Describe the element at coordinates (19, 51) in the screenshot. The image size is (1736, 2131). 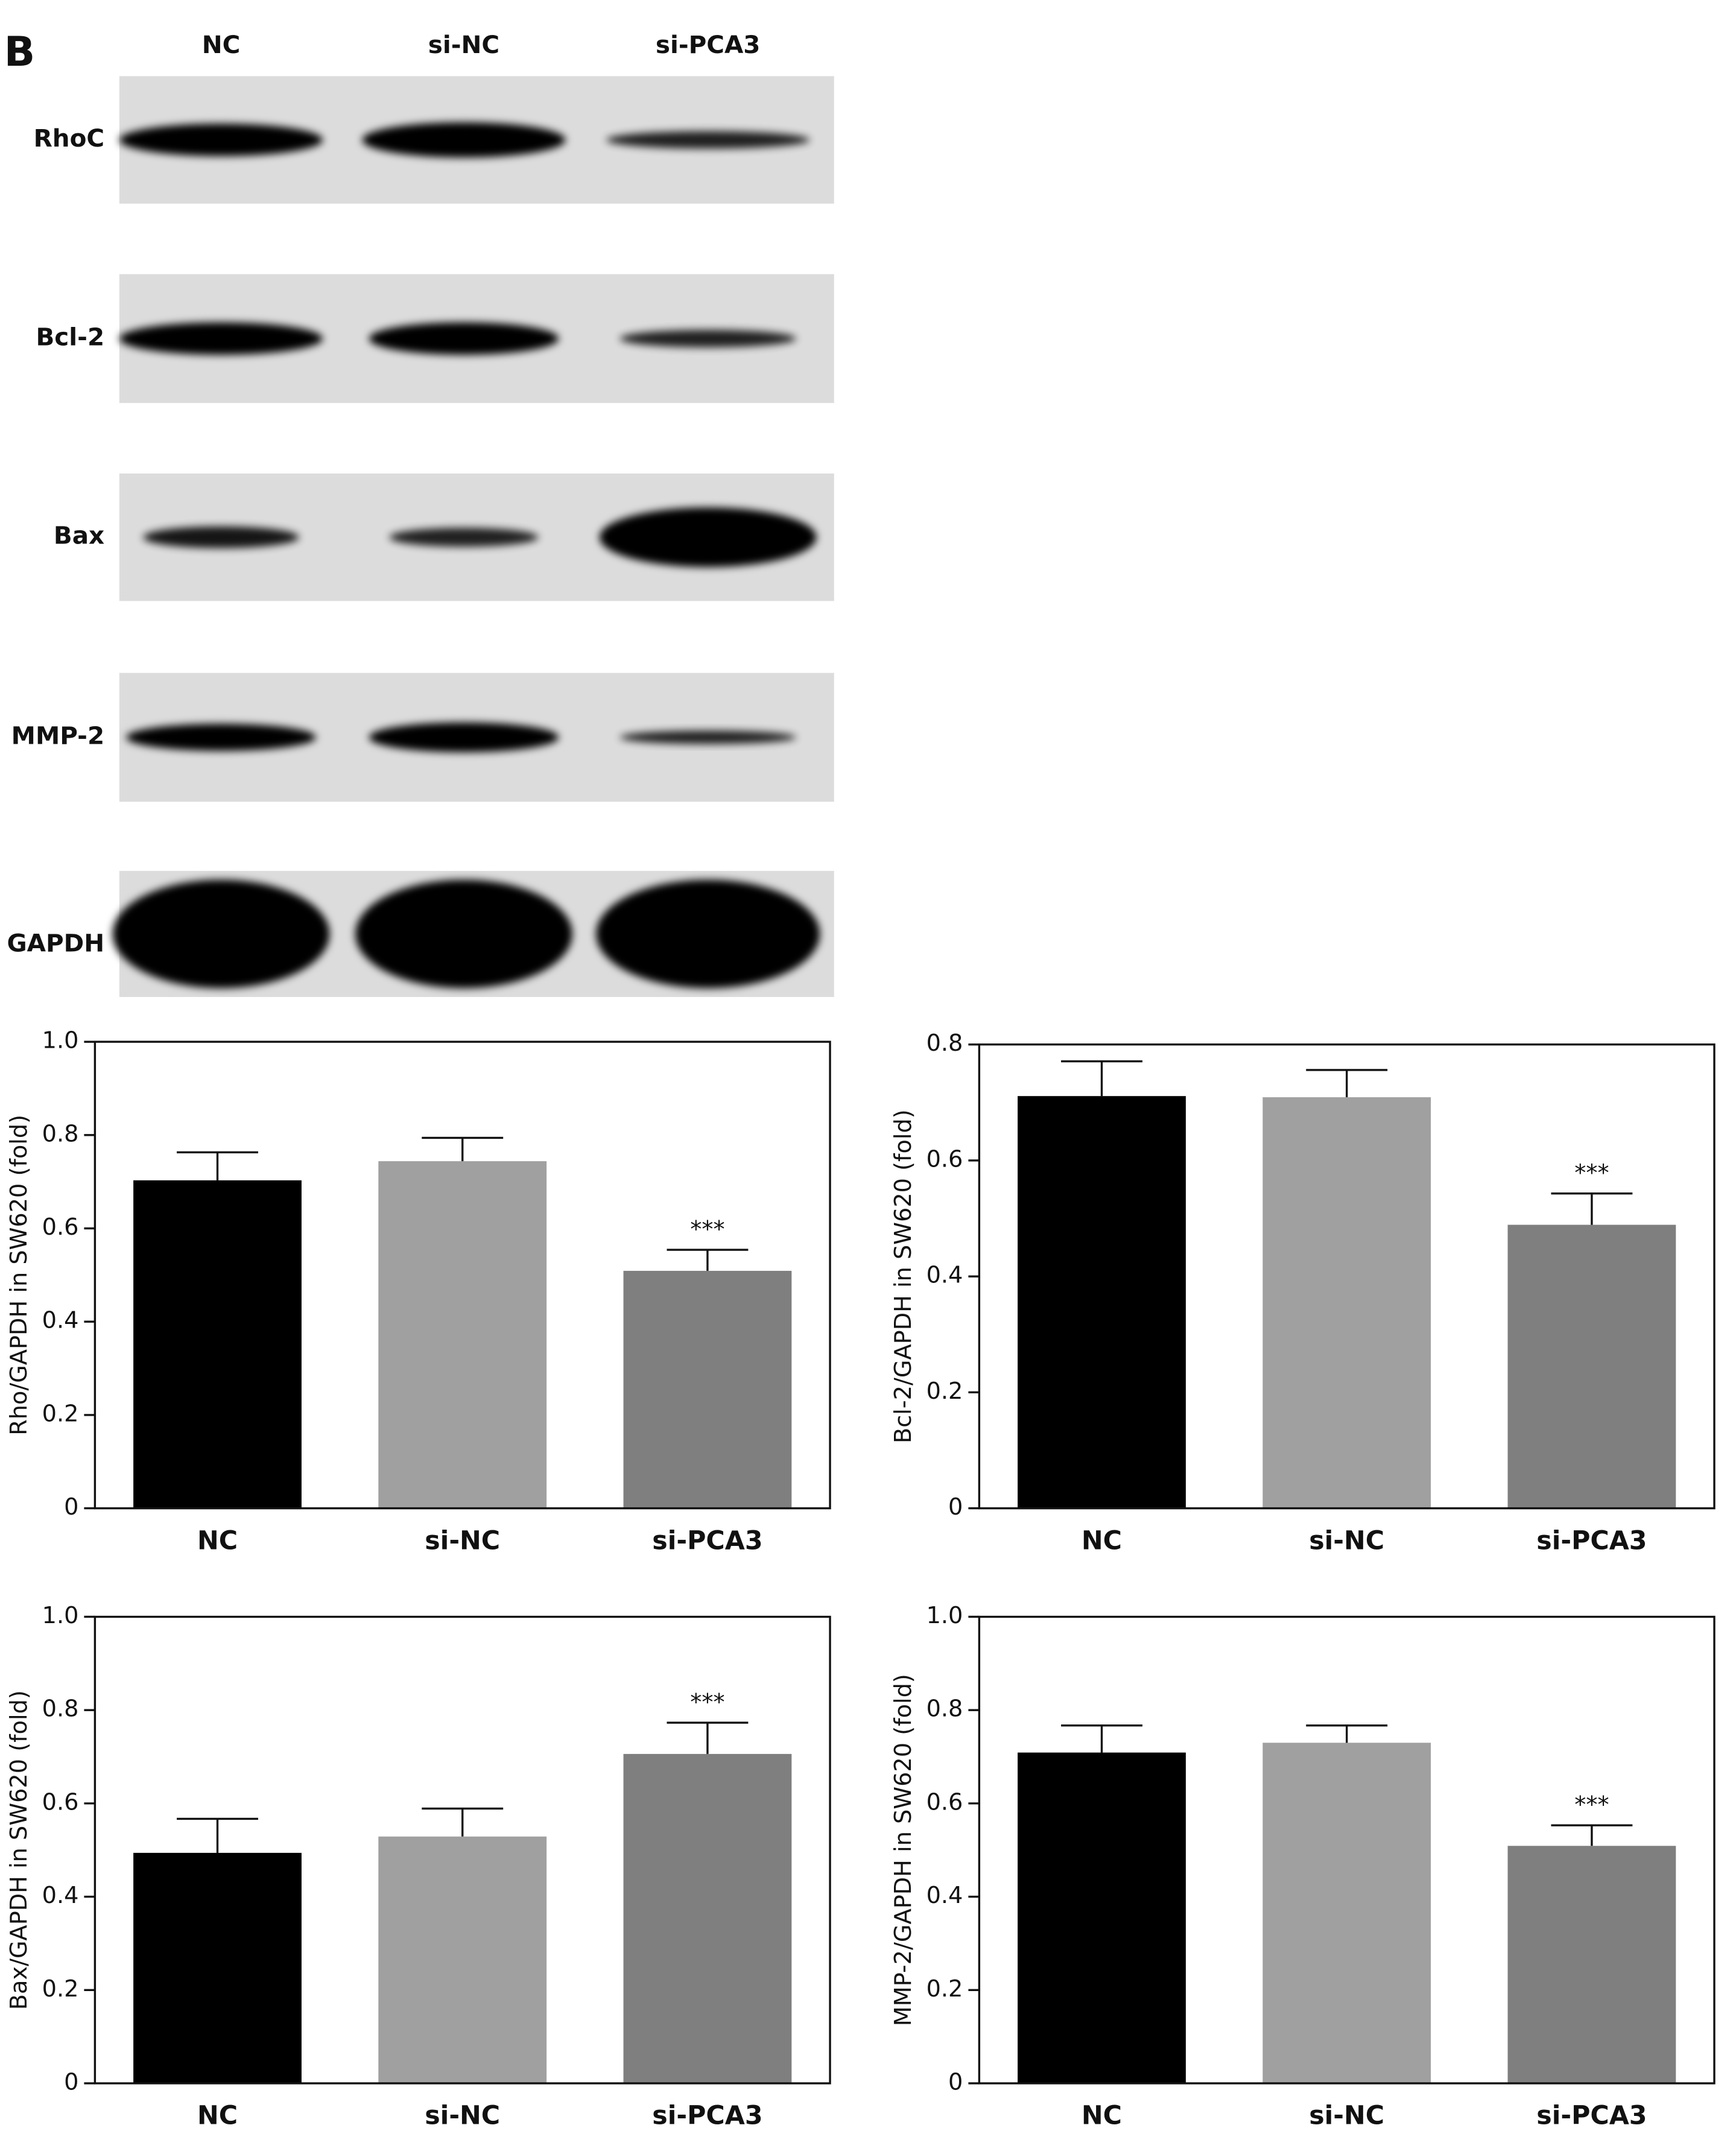
I see `panel-label: B` at that location.